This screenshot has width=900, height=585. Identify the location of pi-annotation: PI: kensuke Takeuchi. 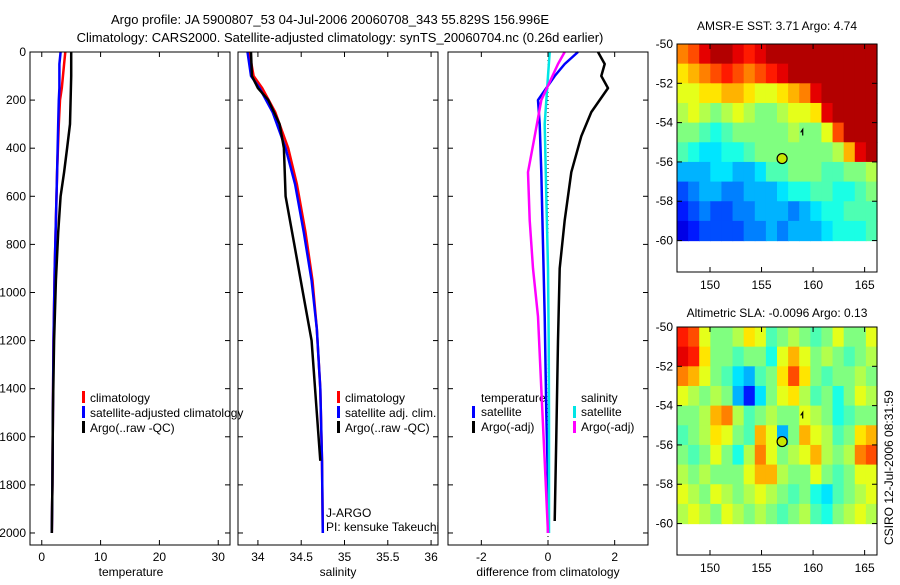
(382, 527).